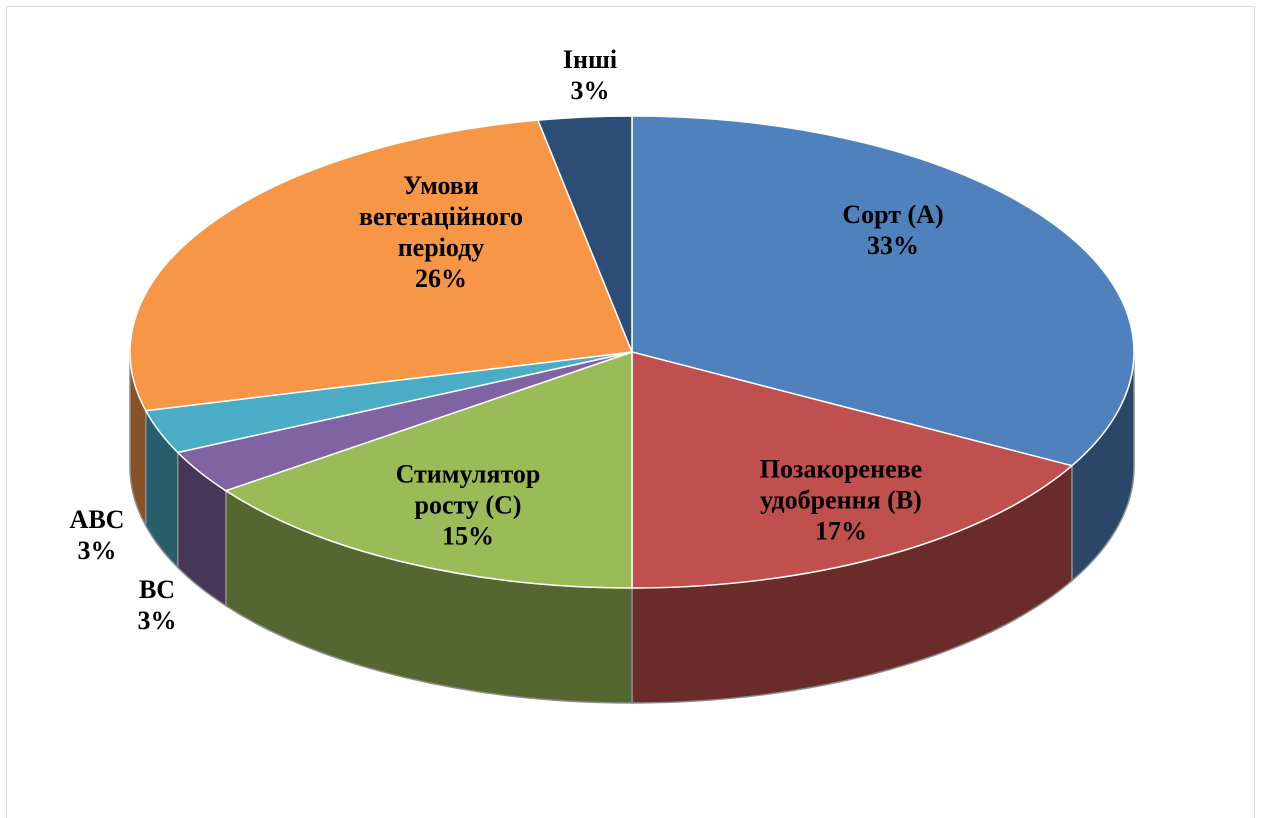 This screenshot has width=1263, height=818. Describe the element at coordinates (893, 230) in the screenshot. I see `slice-label: Сорт (A) 33%` at that location.